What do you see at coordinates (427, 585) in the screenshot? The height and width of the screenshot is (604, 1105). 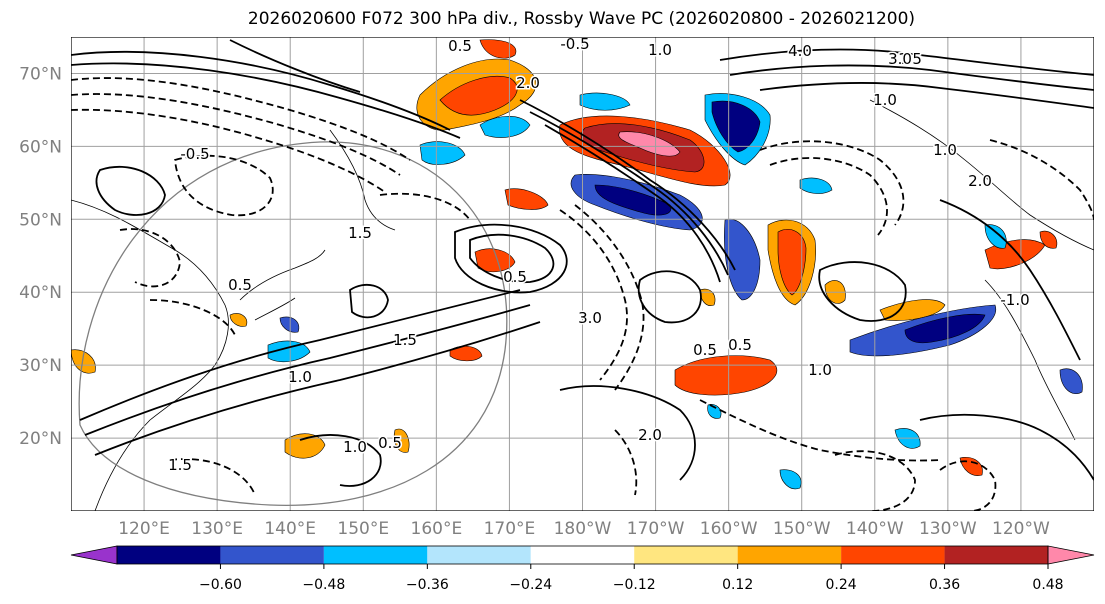 I see `colorbar-tick-label: −0.36` at bounding box center [427, 585].